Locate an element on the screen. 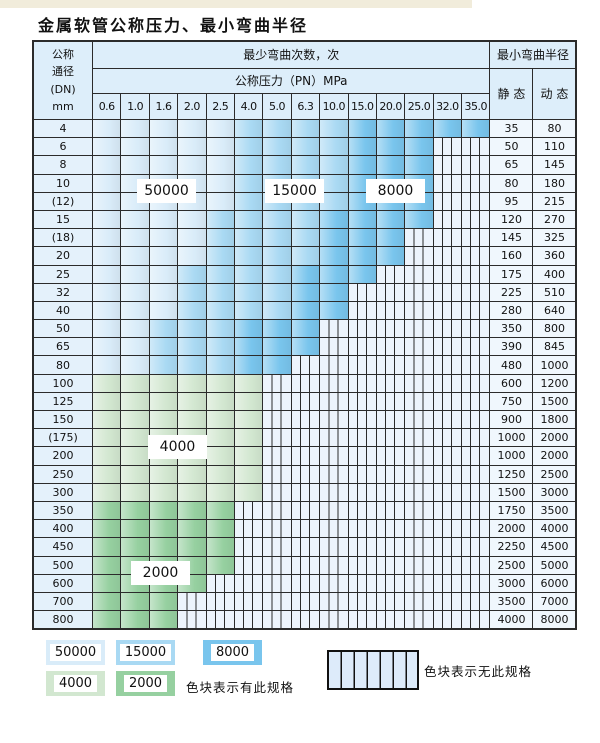 The width and height of the screenshot is (600, 743). legend-swatch-label: 8000 is located at coordinates (232, 652).